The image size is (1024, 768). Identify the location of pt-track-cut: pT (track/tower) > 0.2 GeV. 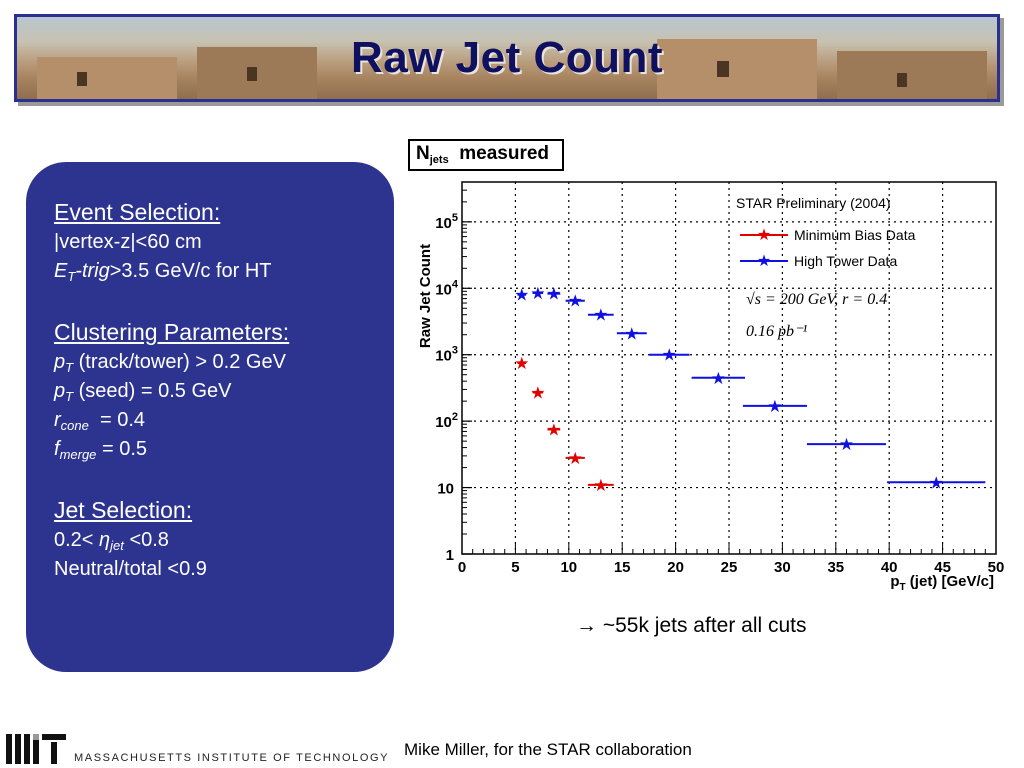
(170, 363).